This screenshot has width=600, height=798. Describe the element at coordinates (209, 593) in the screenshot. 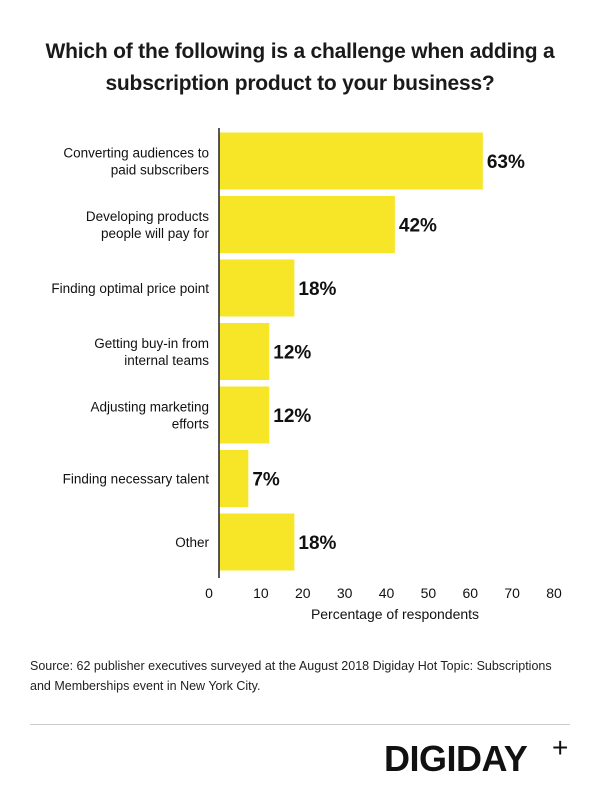

I see `x-tick-label: 0` at that location.